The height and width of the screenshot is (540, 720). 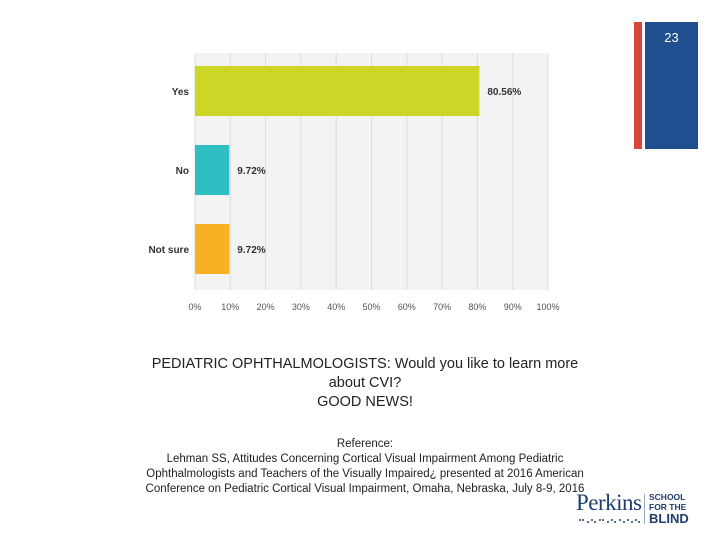 What do you see at coordinates (230, 307) in the screenshot?
I see `x-tick-label: 10%` at bounding box center [230, 307].